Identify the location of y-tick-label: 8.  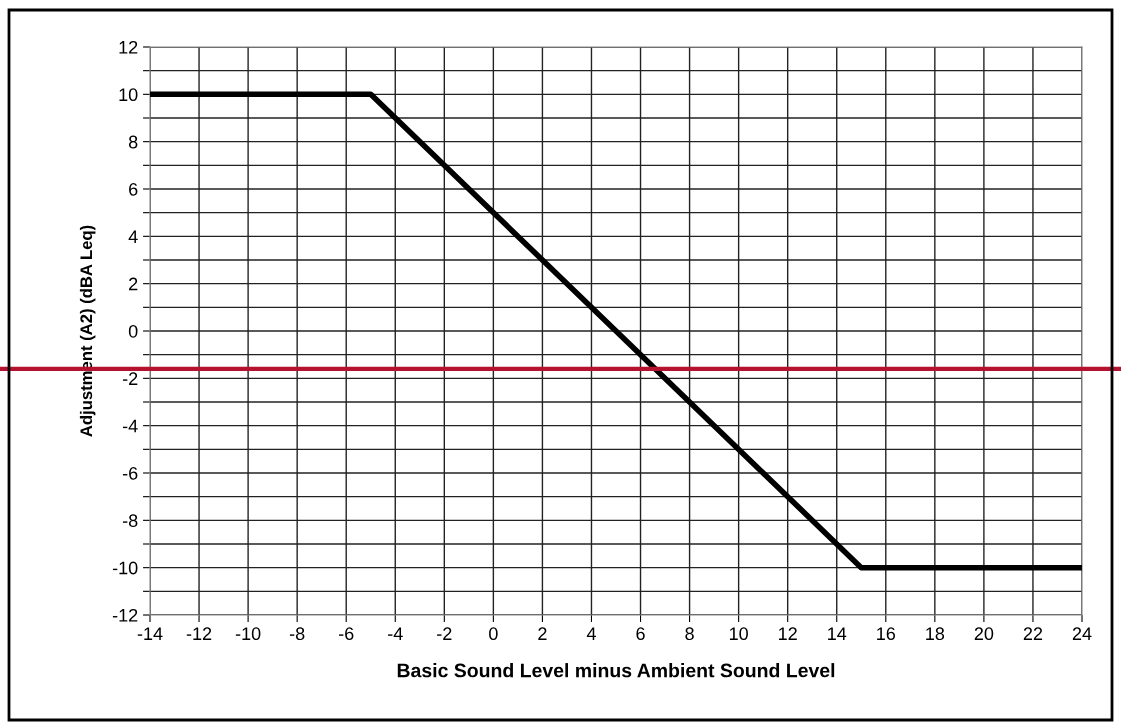
(133, 142).